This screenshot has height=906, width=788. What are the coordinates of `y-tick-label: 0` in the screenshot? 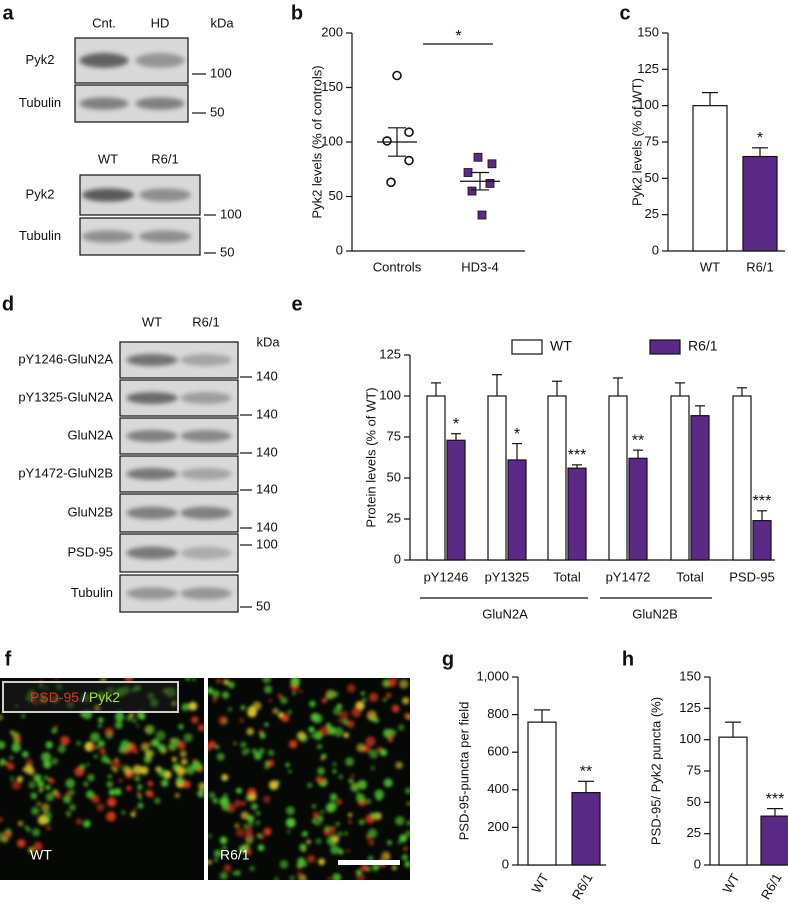 It's located at (697, 863).